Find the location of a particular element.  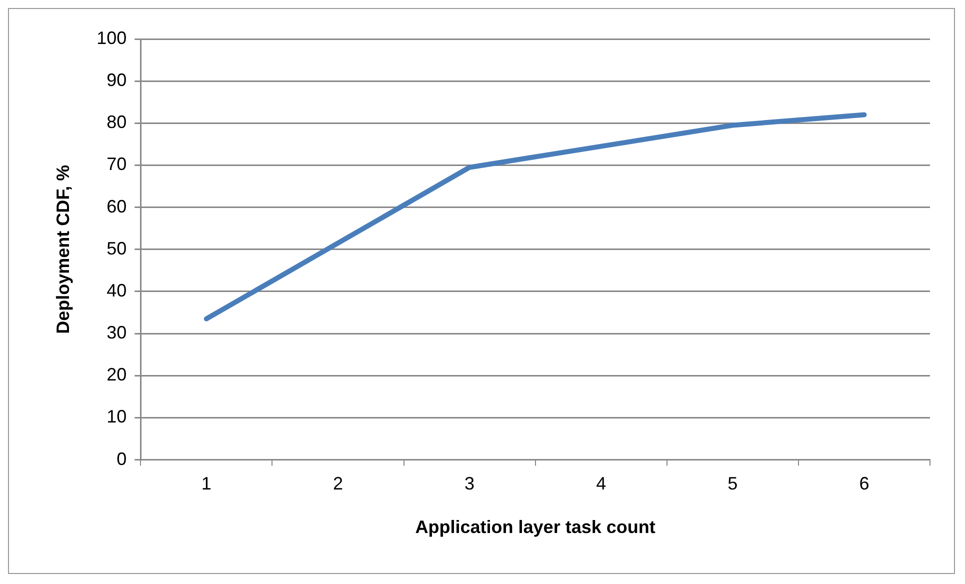

y-axis-title: Deployment CDF, % is located at coordinates (62, 249).